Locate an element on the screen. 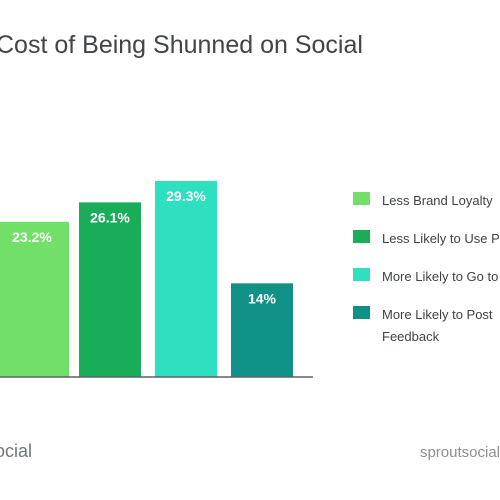 This screenshot has height=500, width=500. sproutsocial-logo-left: tsocial is located at coordinates (16, 451).